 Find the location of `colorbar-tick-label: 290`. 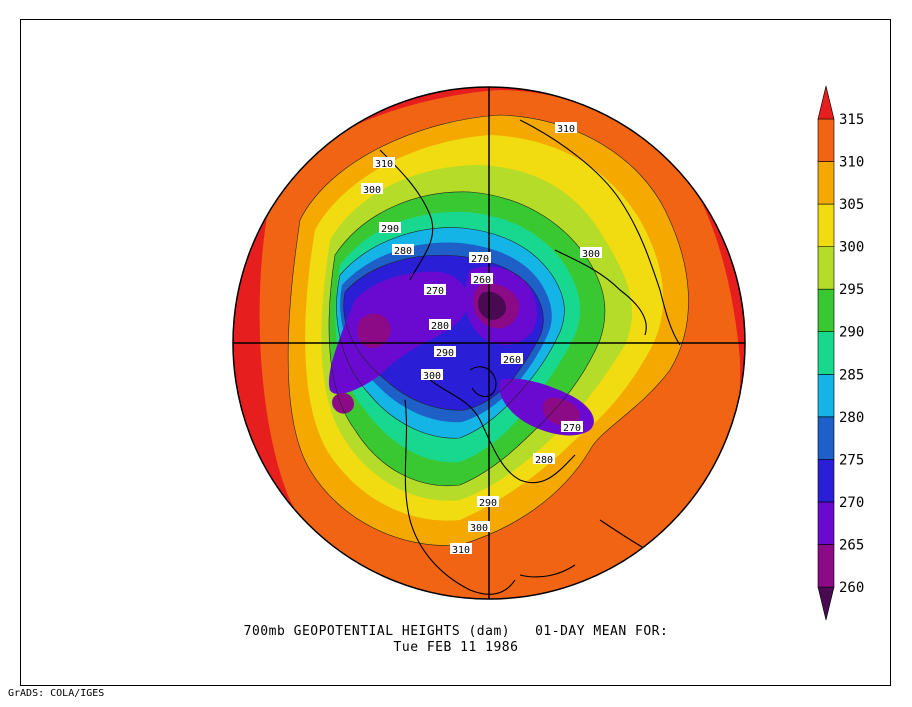

colorbar-tick-label: 290 is located at coordinates (851, 333).